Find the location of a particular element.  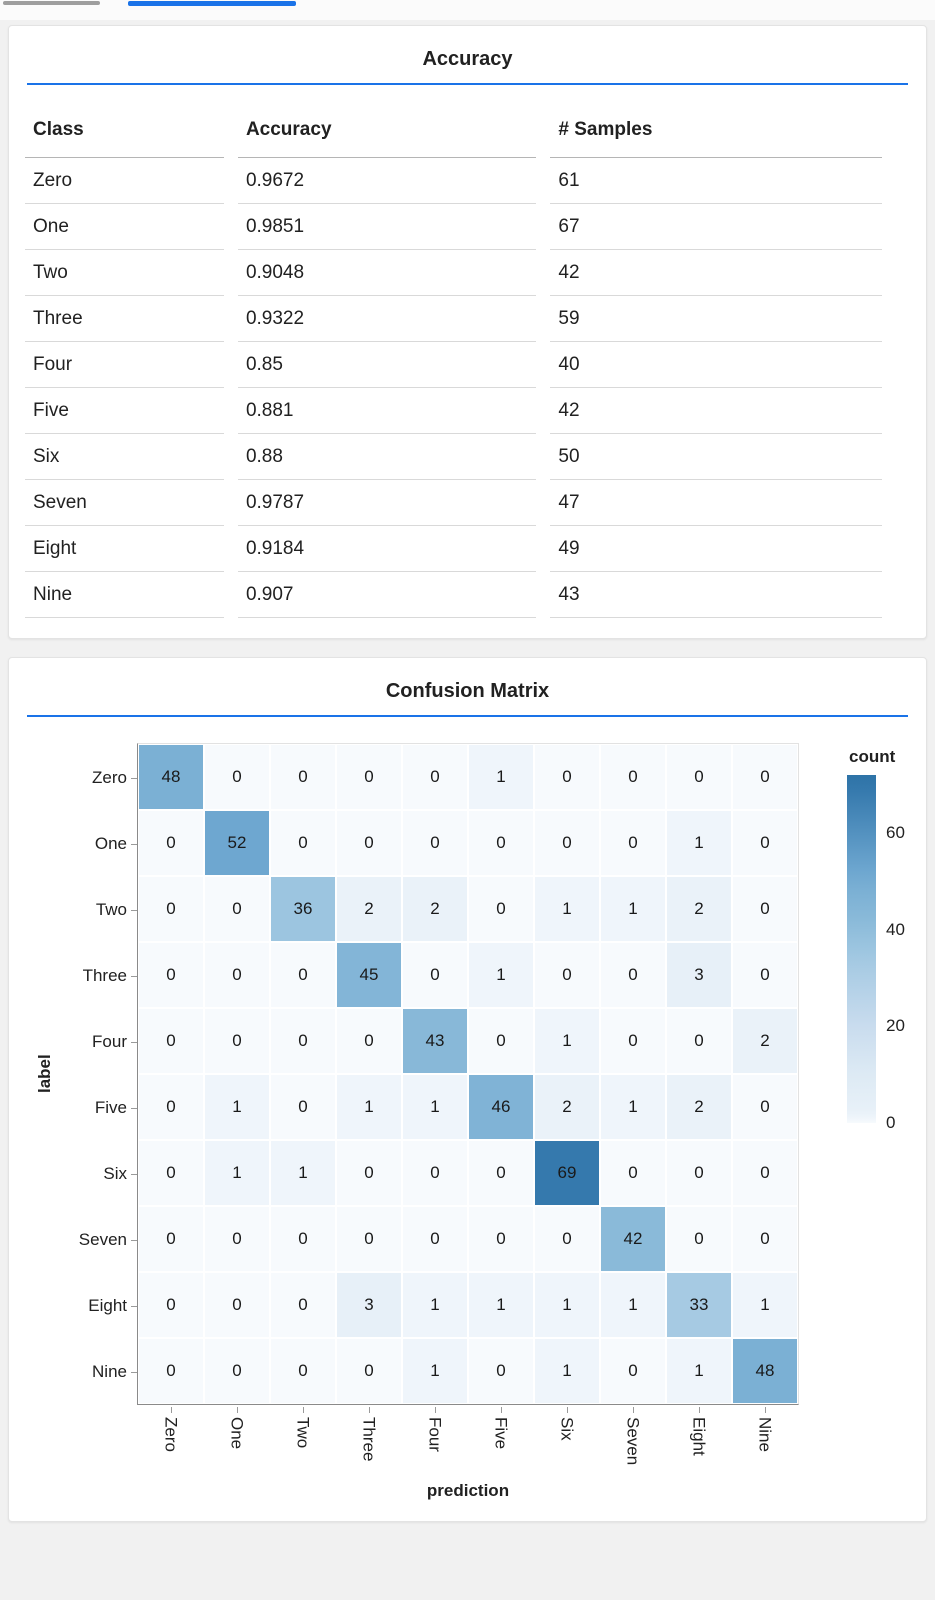

matrix-cell: 43 is located at coordinates (435, 1041).